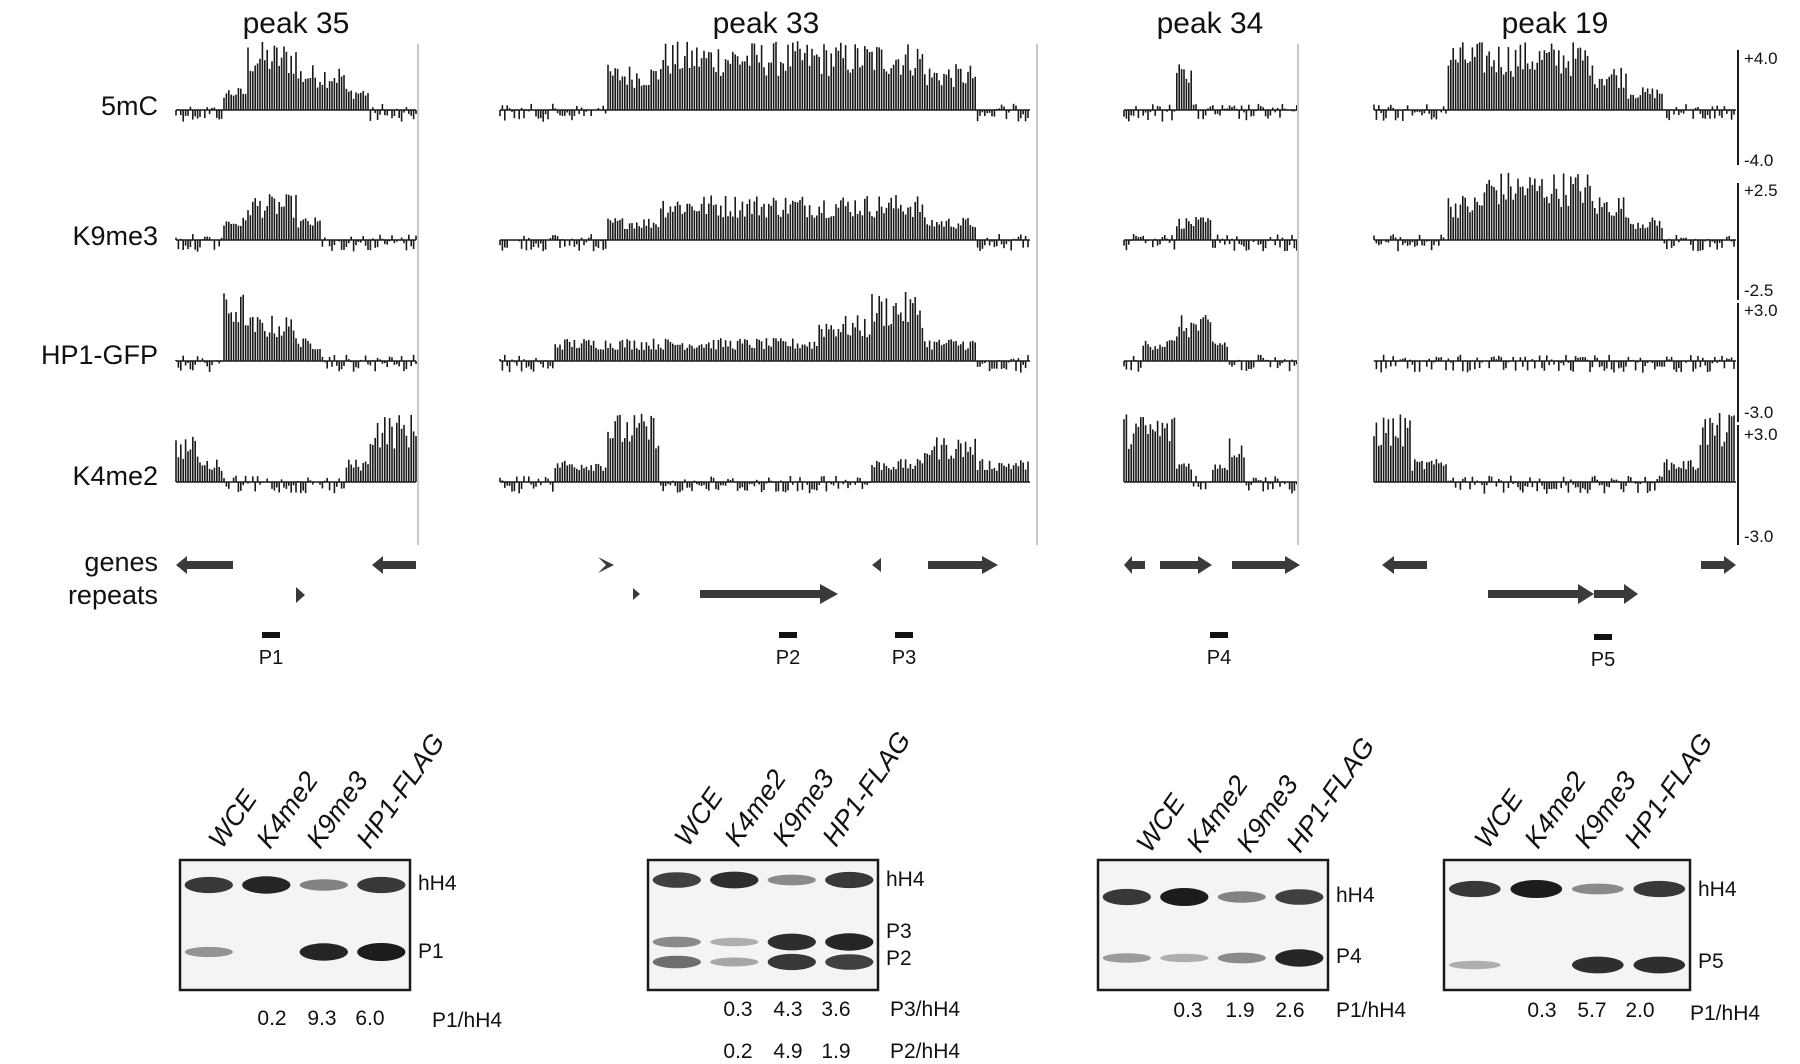 Image resolution: width=1800 pixels, height=1064 pixels. Describe the element at coordinates (129, 106) in the screenshot. I see `track-label-5mc: 5mC` at that location.